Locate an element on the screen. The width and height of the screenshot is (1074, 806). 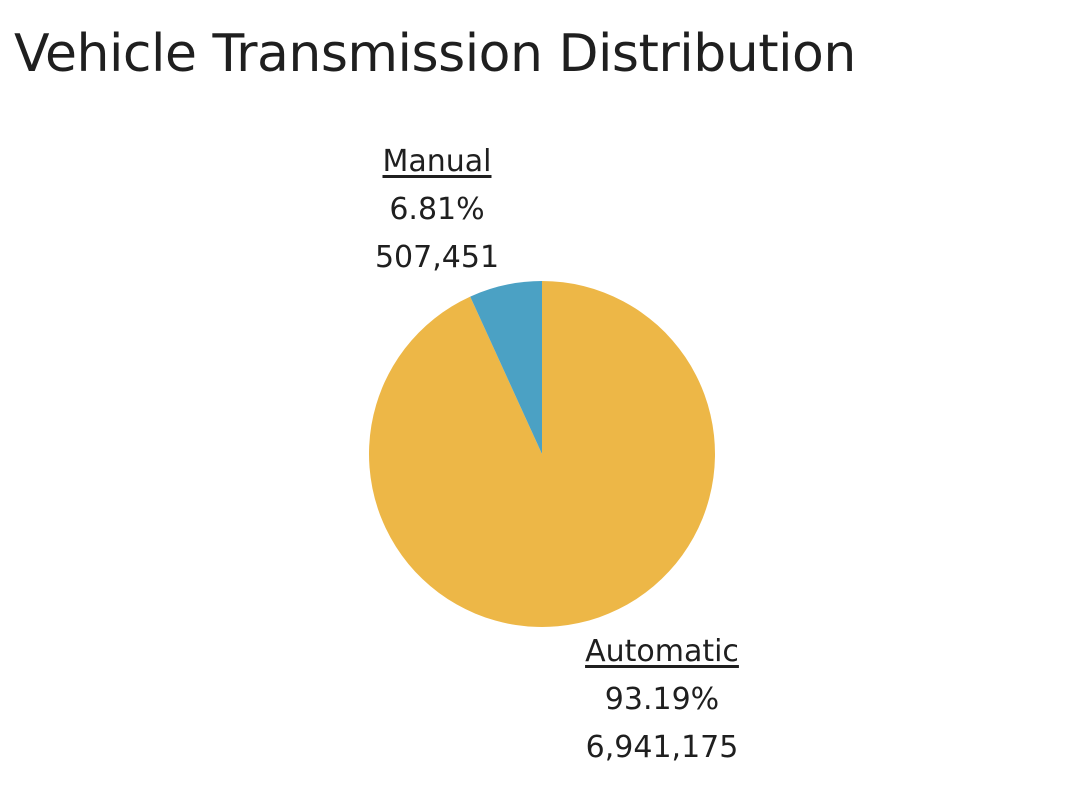
pie-slice-manual is located at coordinates (506, 367).